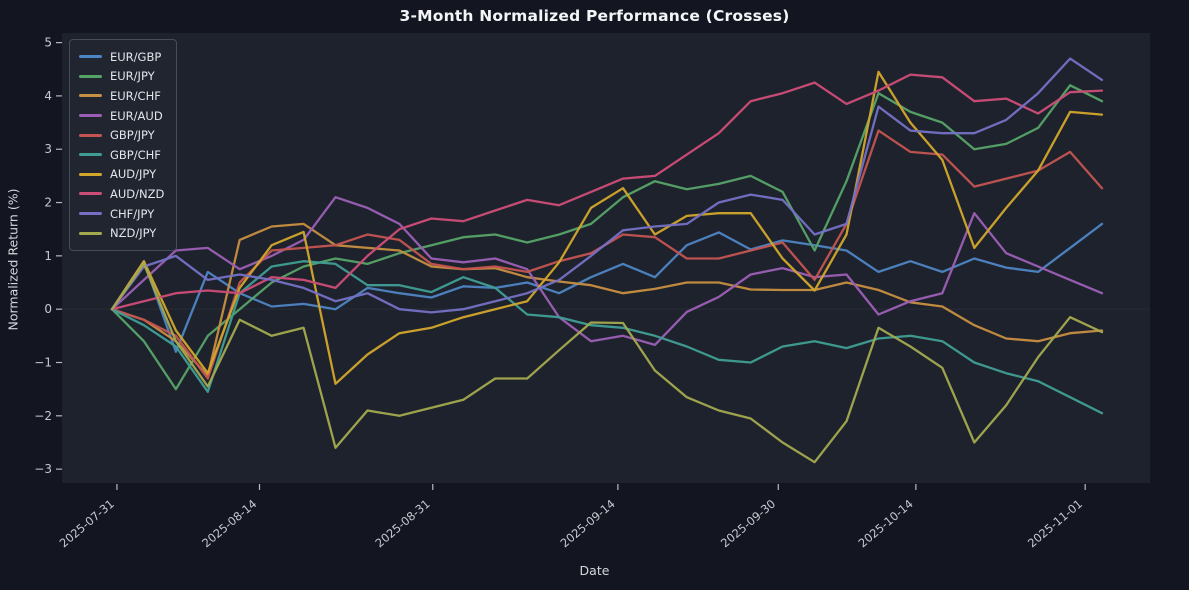 Image resolution: width=1189 pixels, height=590 pixels. What do you see at coordinates (132, 135) in the screenshot?
I see `legend-label: GBP/JPY` at bounding box center [132, 135].